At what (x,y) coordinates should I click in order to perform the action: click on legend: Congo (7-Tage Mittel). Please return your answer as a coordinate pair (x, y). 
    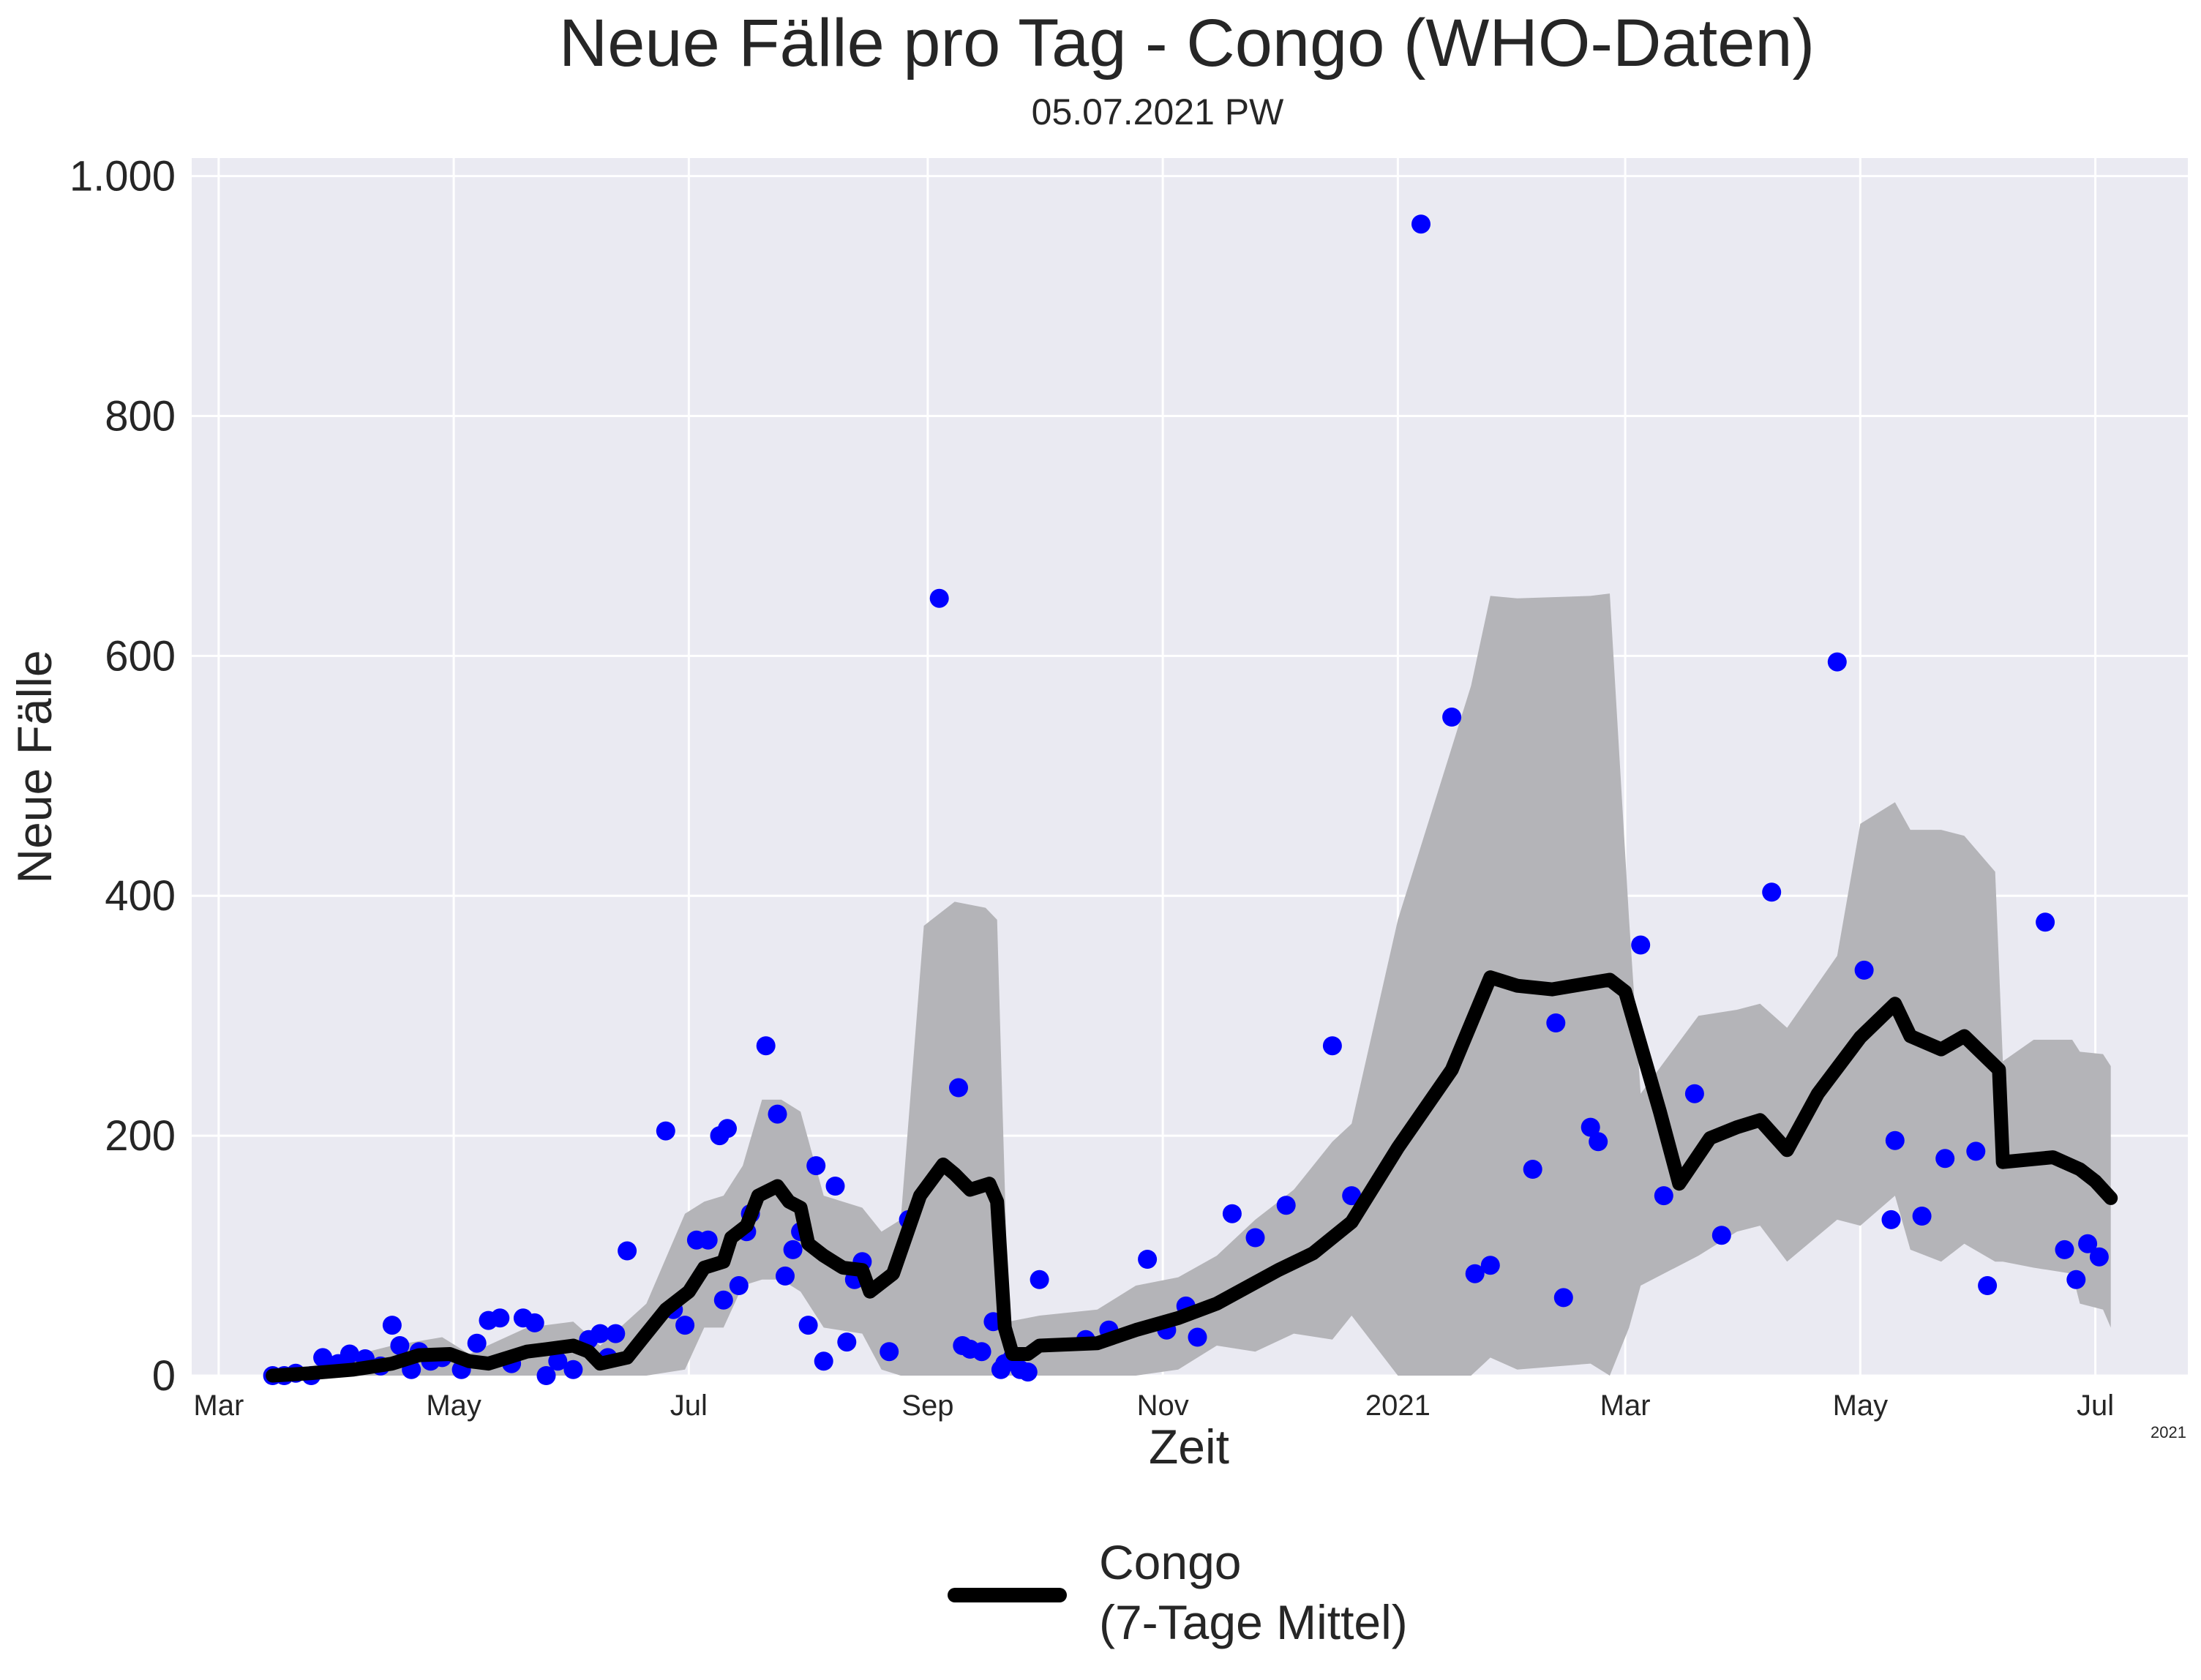
    Looking at the image, I should click on (1178, 1592).